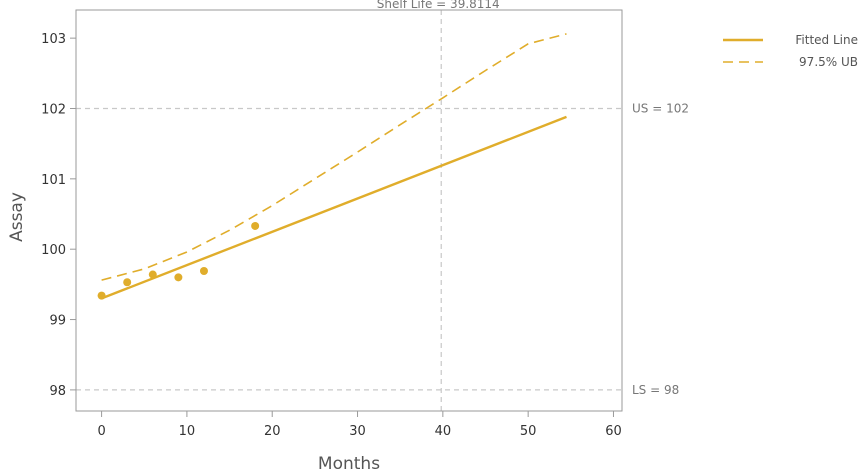 The width and height of the screenshot is (860, 475). Describe the element at coordinates (613, 431) in the screenshot. I see `x-tick-label: 60` at that location.